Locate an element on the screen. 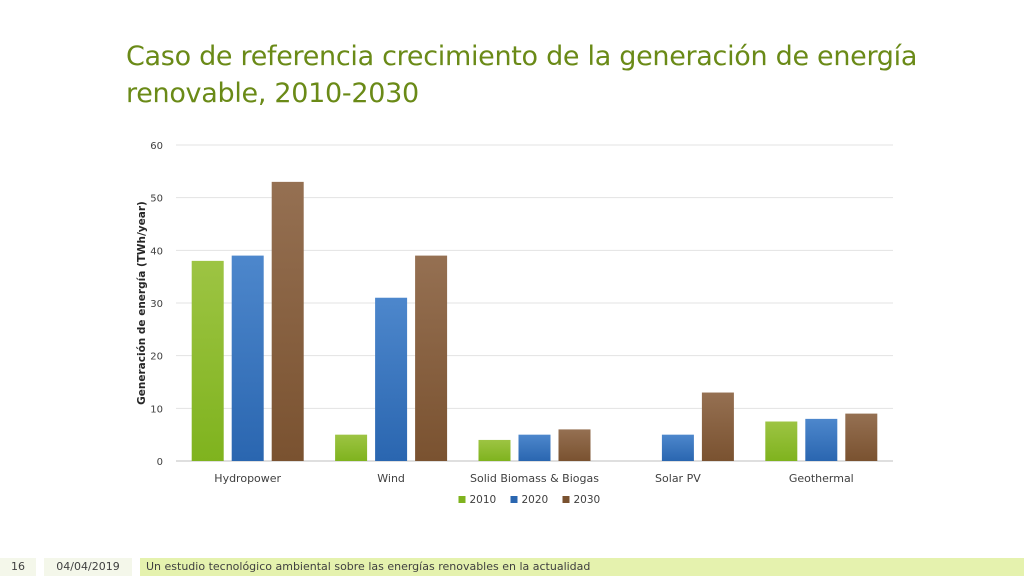 This screenshot has height=576, width=1024. legend-swatch-2020 is located at coordinates (514, 499).